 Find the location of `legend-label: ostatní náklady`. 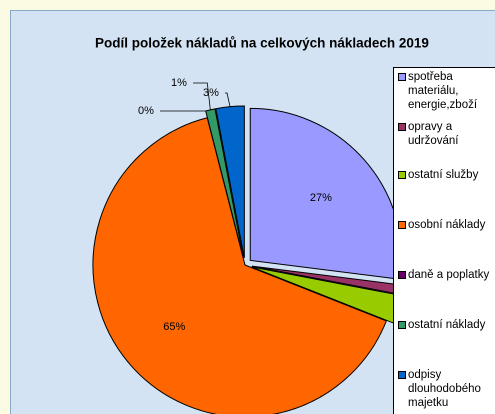

legend-label: ostatní náklady is located at coordinates (447, 325).